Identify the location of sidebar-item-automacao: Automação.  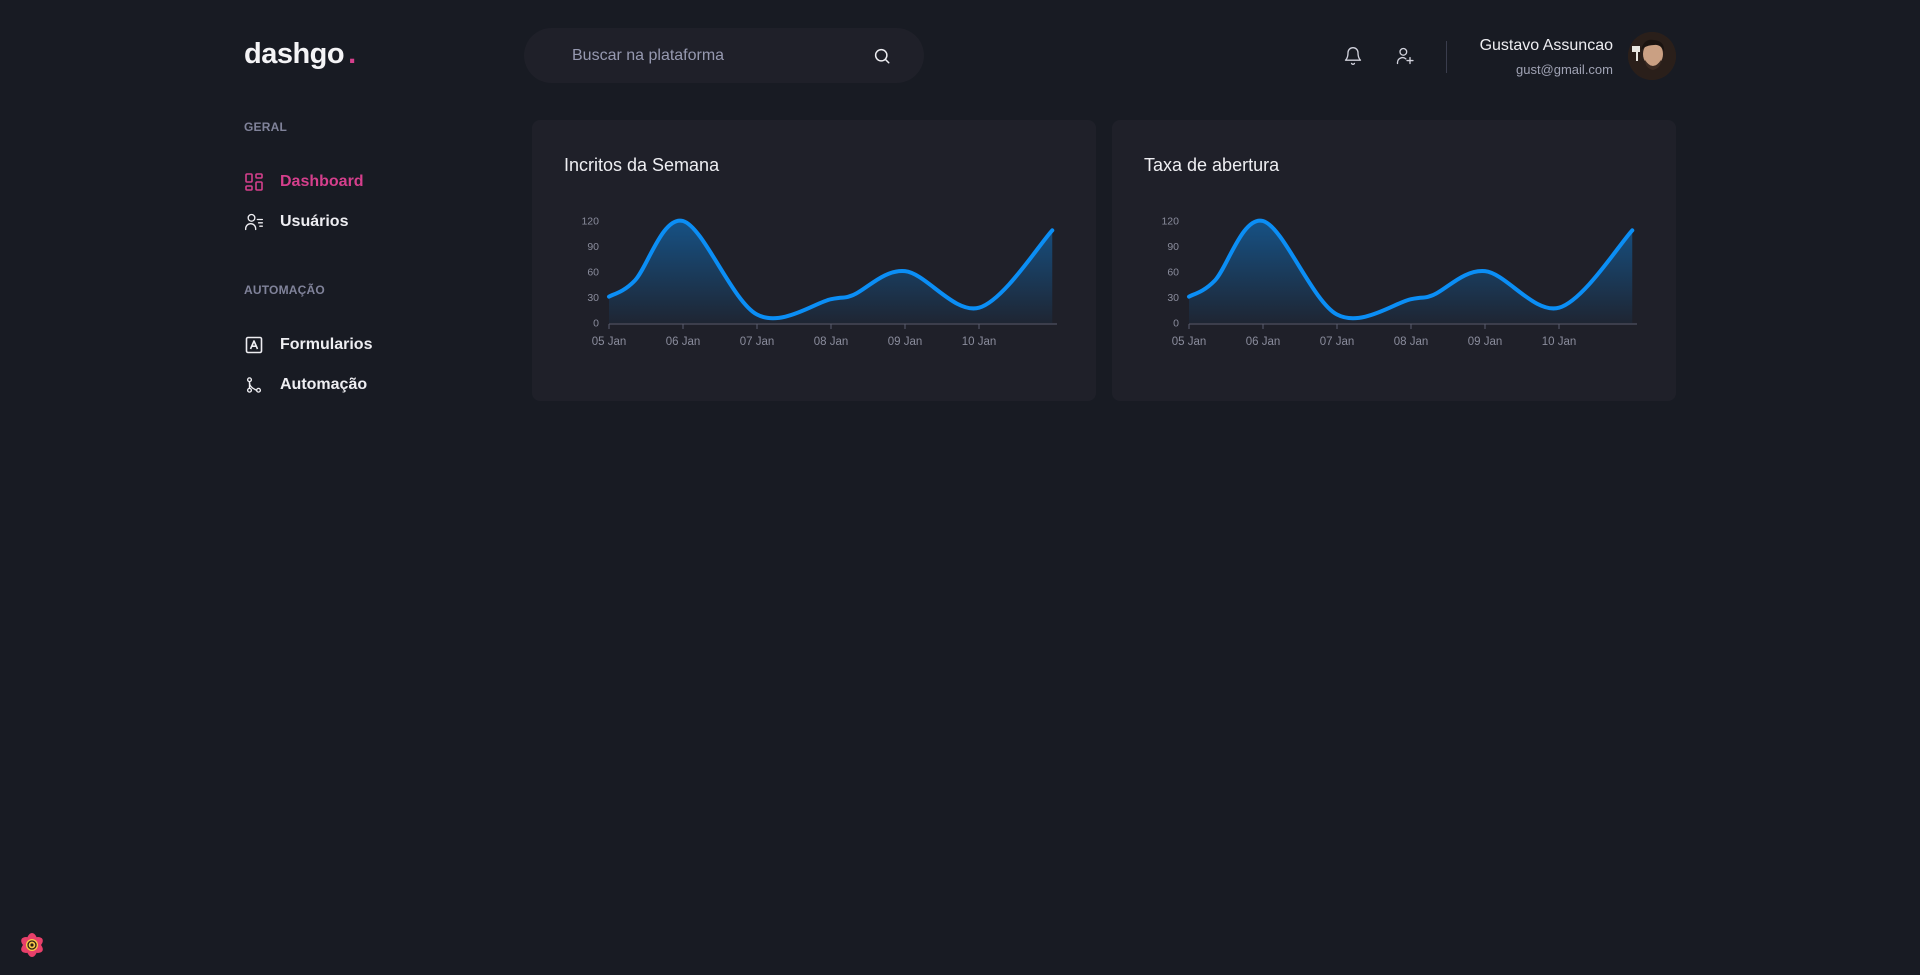
(305, 385).